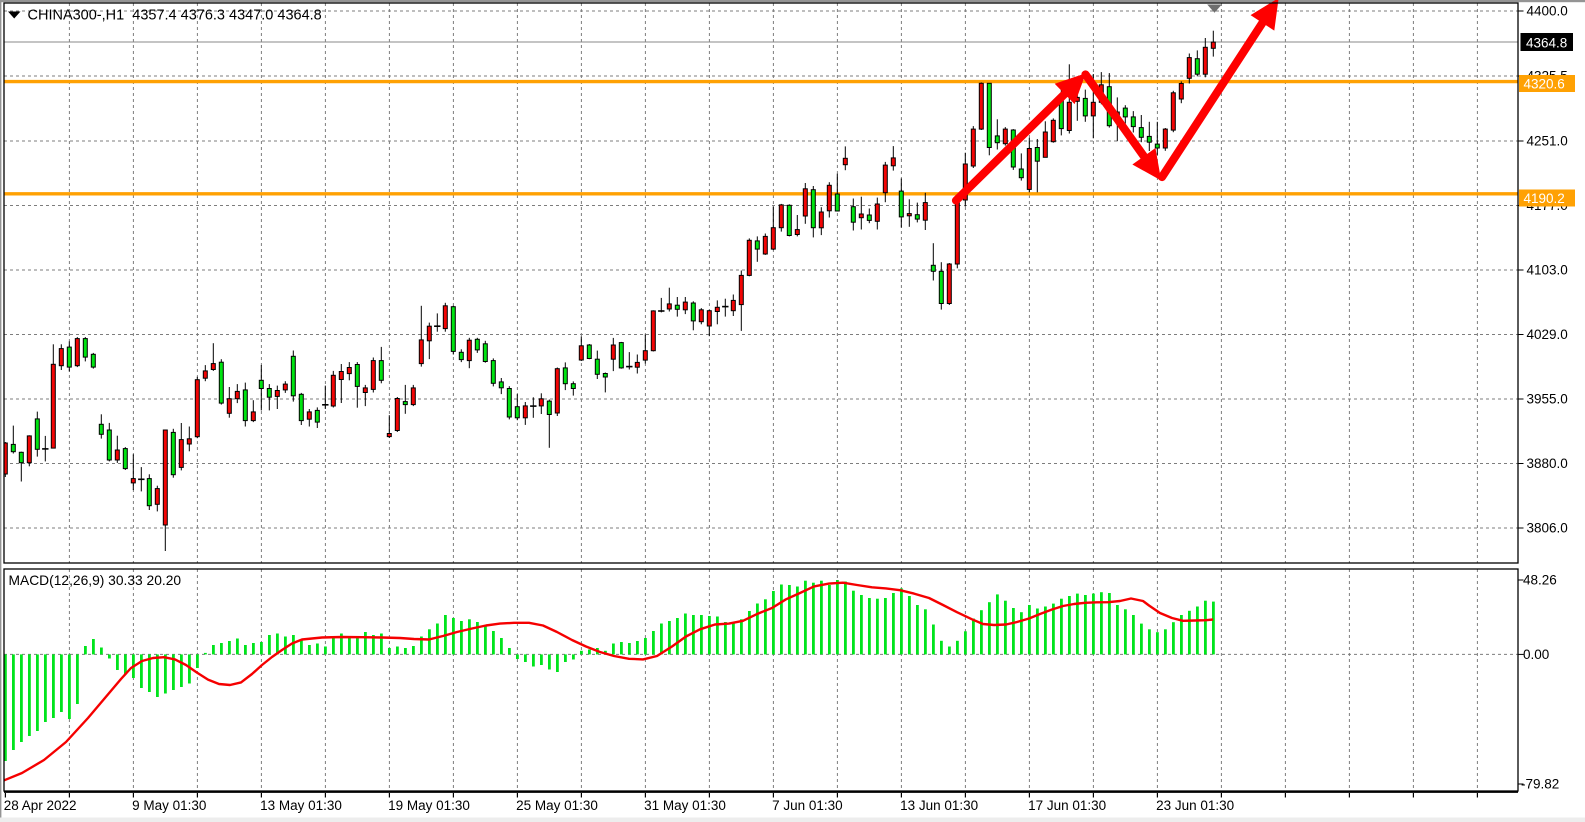  I want to click on svg-text: 19 May 01:30, so click(429, 805).